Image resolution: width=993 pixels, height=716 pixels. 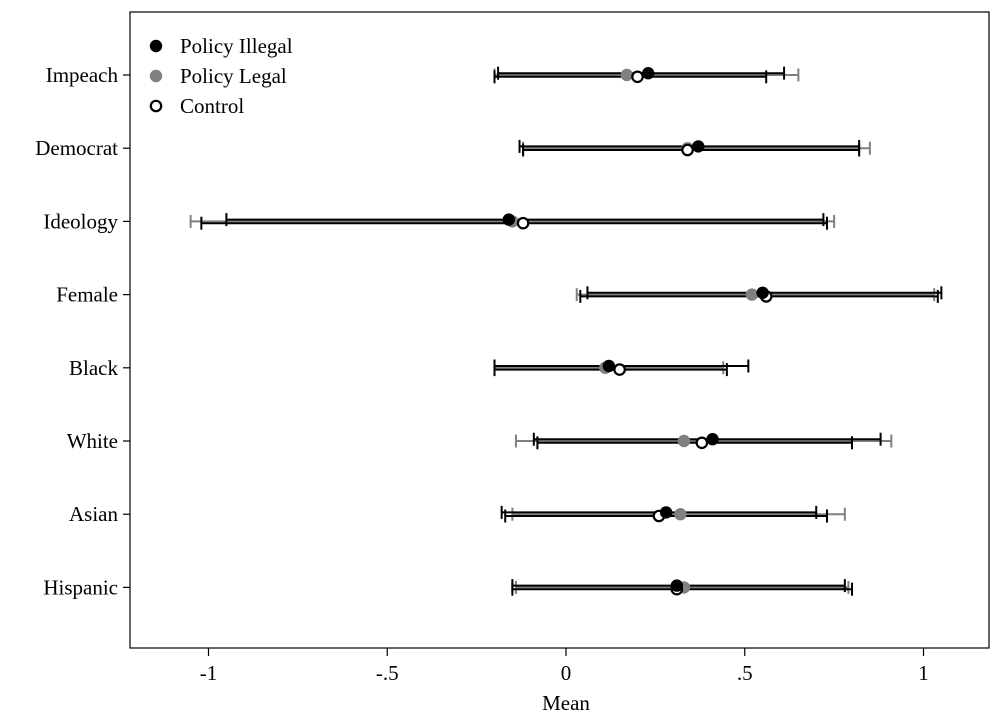 I want to click on x-tick-label: 0, so click(x=566, y=673).